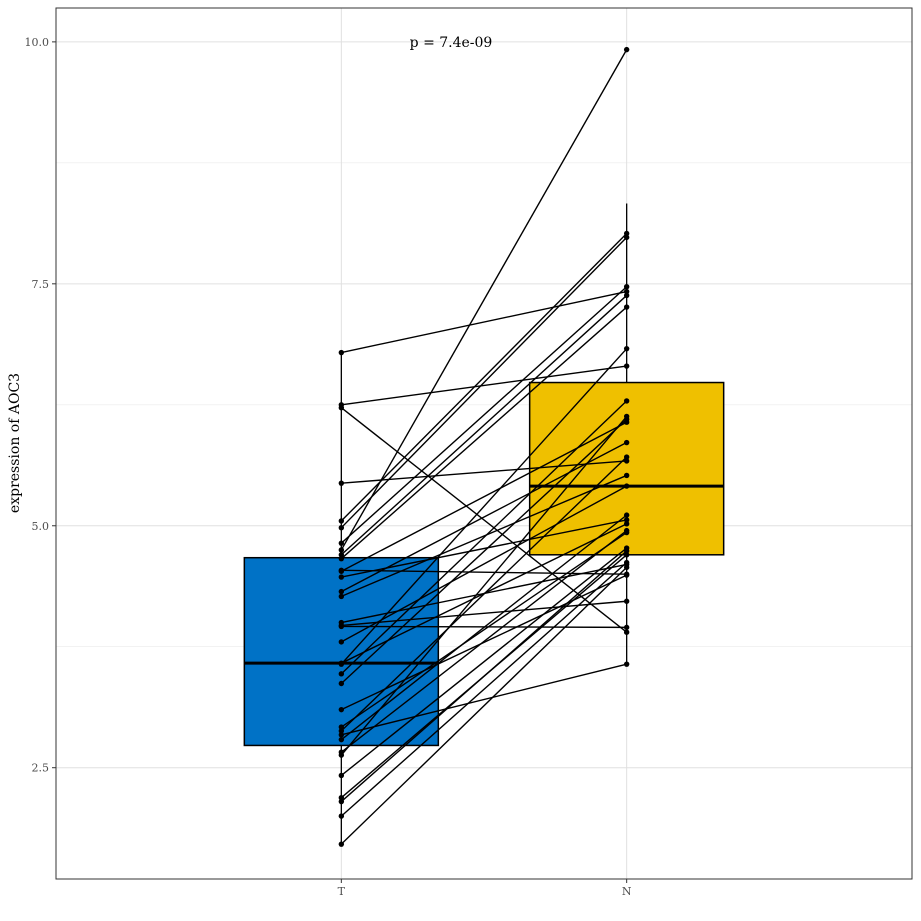 Image resolution: width=921 pixels, height=921 pixels. Describe the element at coordinates (451, 43) in the screenshot. I see `p-value-annotation: p = 7.4e-09` at that location.